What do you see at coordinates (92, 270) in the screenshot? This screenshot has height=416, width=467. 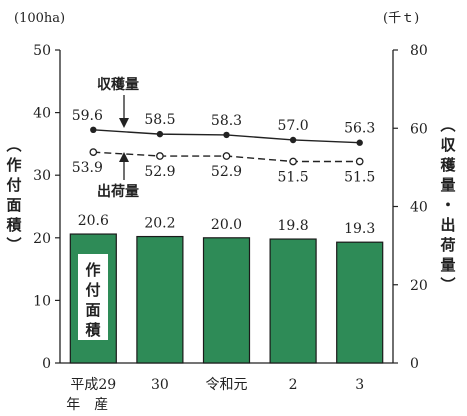 I see `bar-legend-char: 作` at bounding box center [92, 270].